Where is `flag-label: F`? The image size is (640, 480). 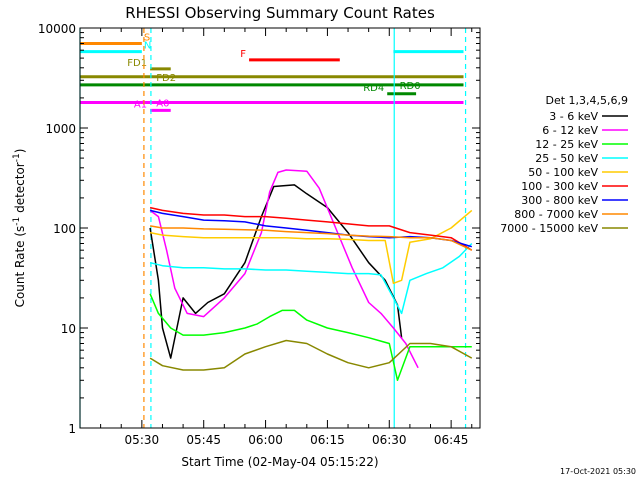 flag-label: F is located at coordinates (243, 54).